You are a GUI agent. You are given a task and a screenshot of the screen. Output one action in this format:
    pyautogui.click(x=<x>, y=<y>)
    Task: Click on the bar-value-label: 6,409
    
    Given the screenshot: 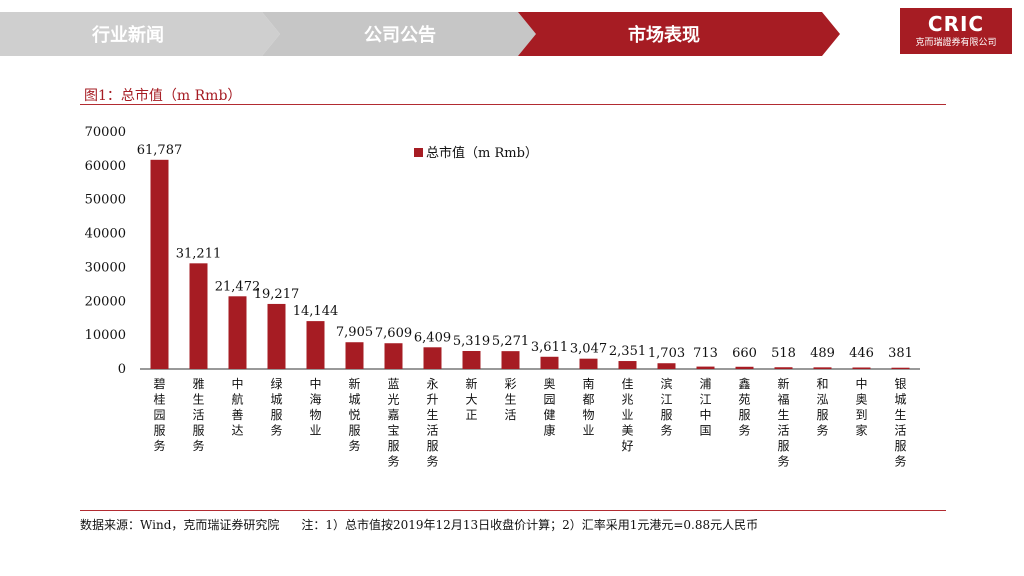 What is the action you would take?
    pyautogui.click(x=432, y=337)
    